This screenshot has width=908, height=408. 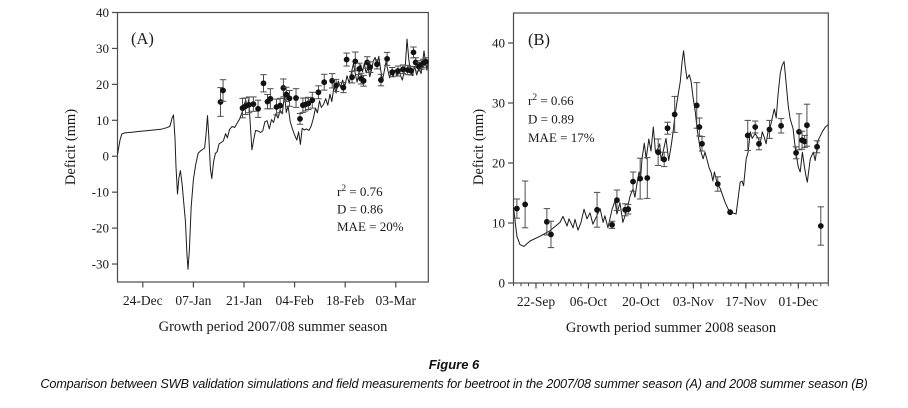 What do you see at coordinates (693, 301) in the screenshot?
I see `x-tick-label: 03-Nov` at bounding box center [693, 301].